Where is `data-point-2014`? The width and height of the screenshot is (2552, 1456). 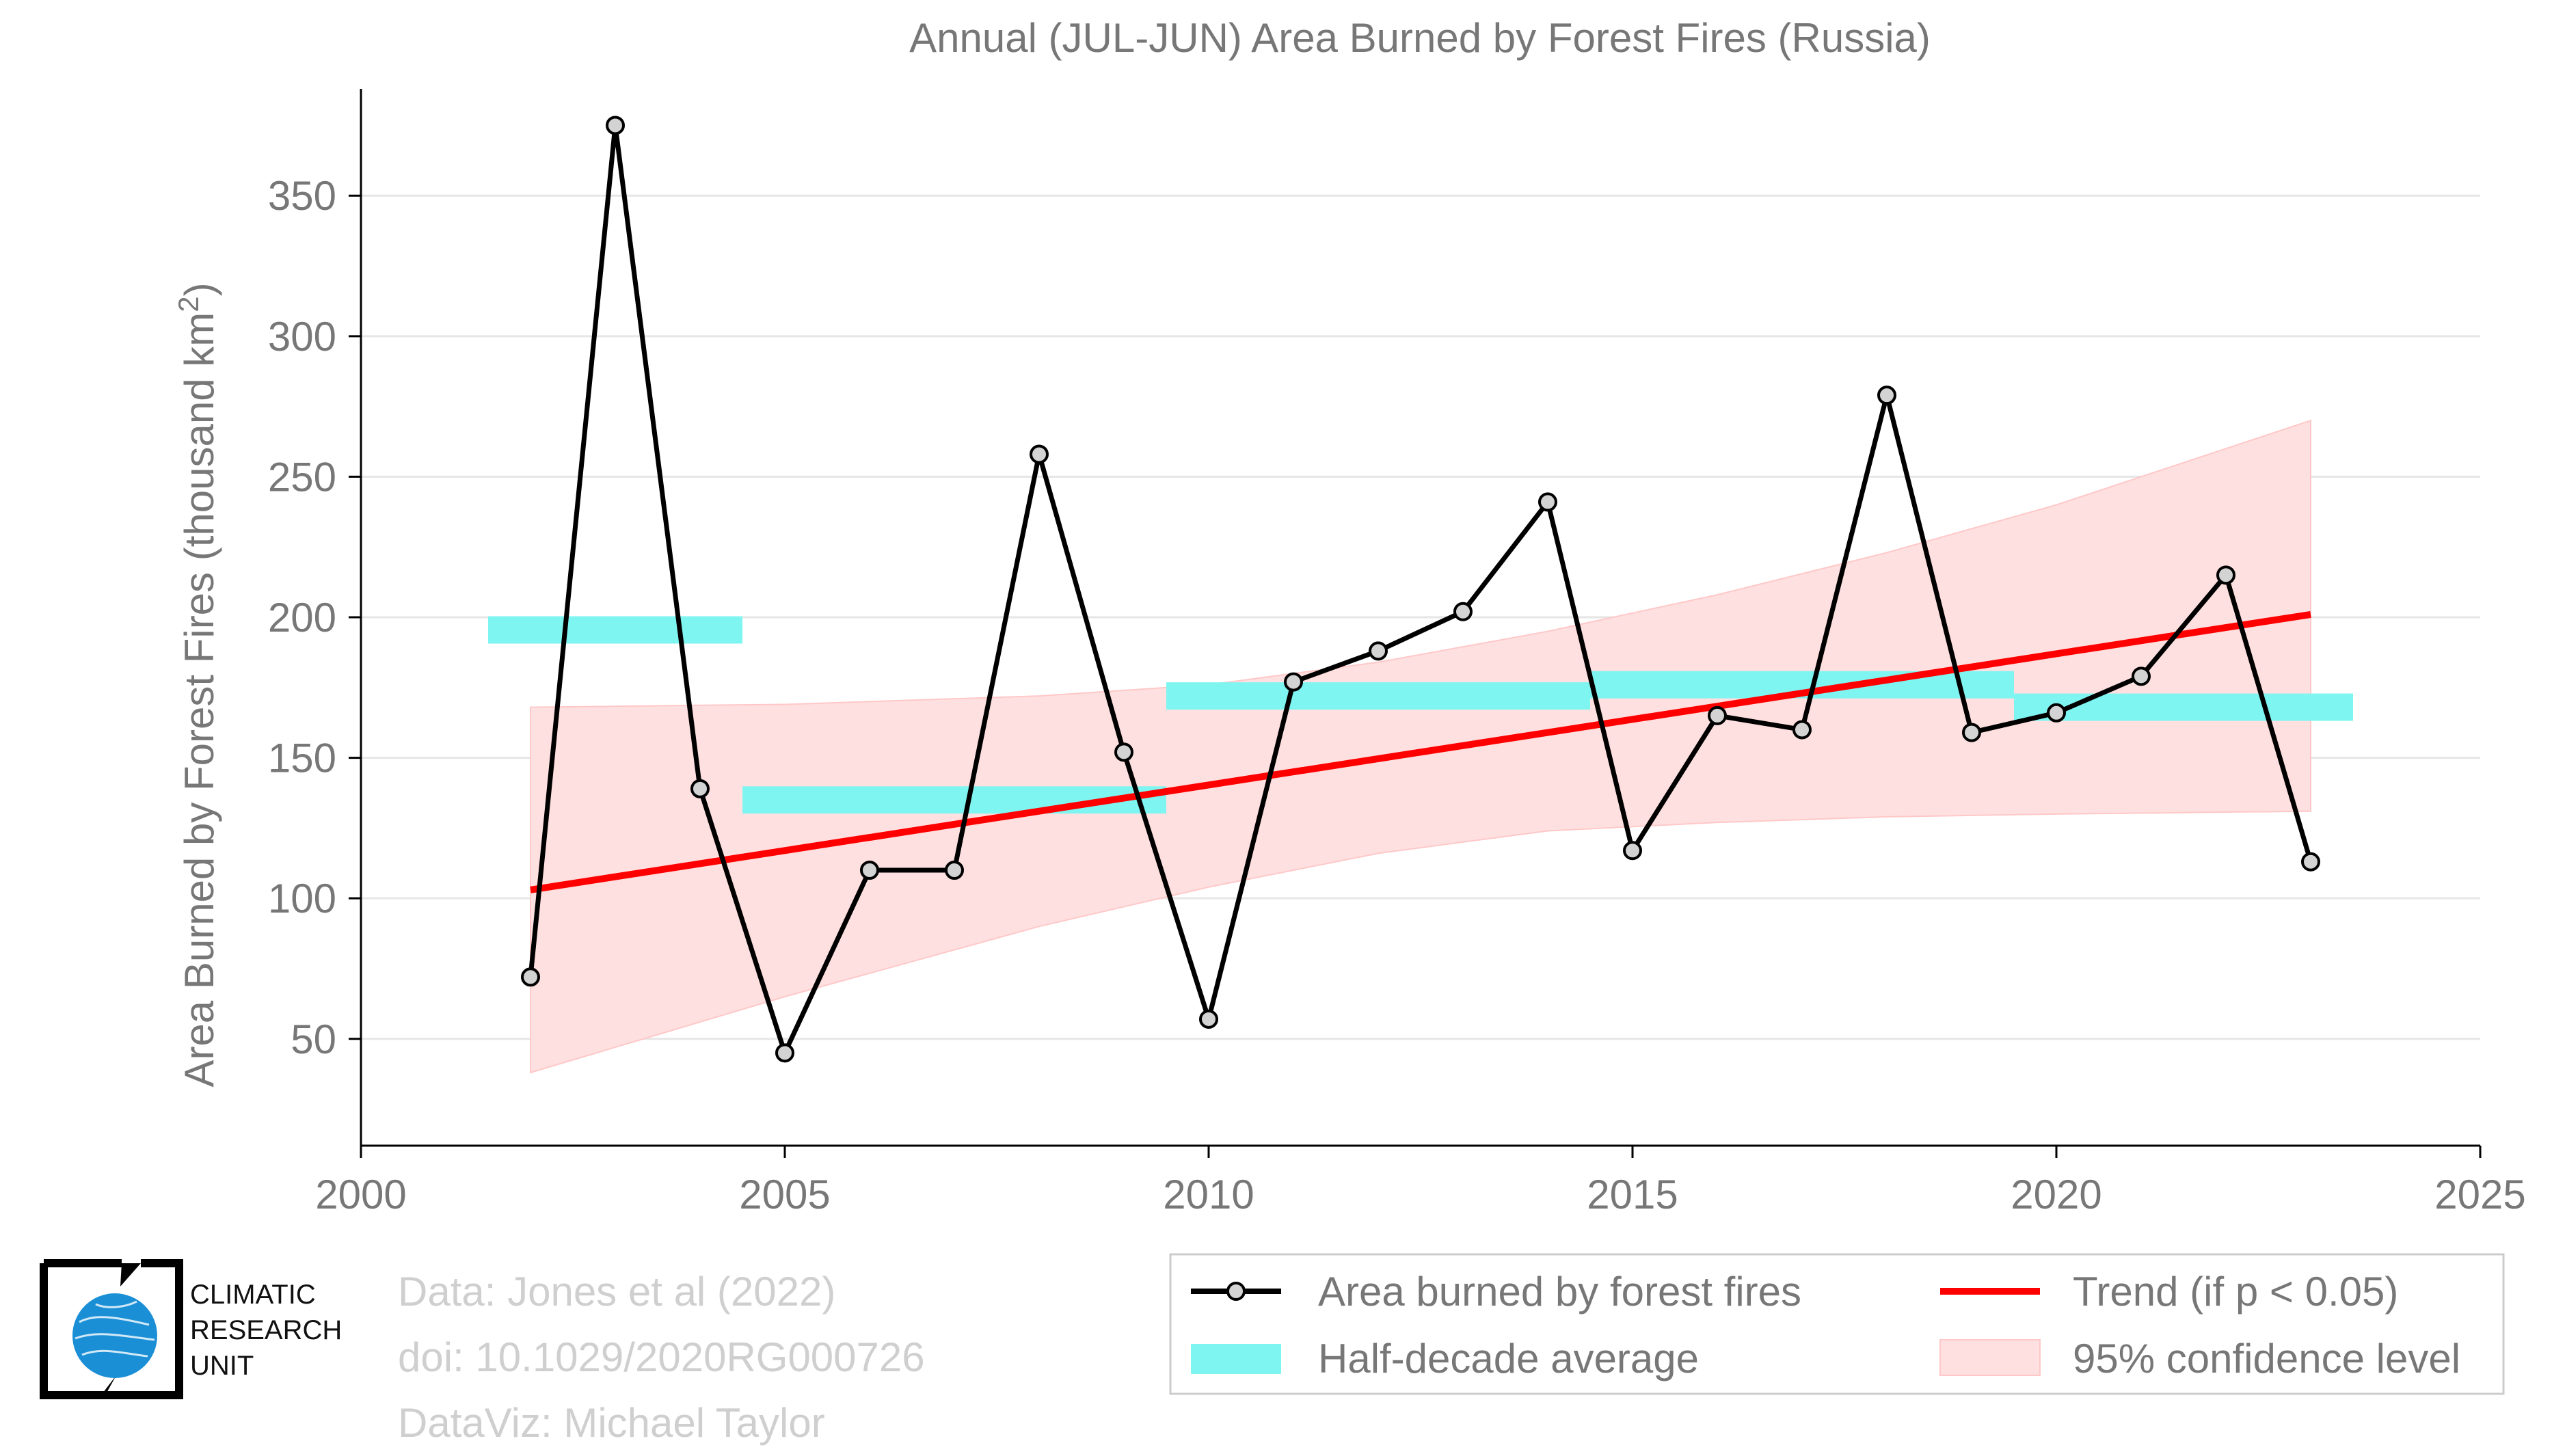 data-point-2014 is located at coordinates (1547, 502).